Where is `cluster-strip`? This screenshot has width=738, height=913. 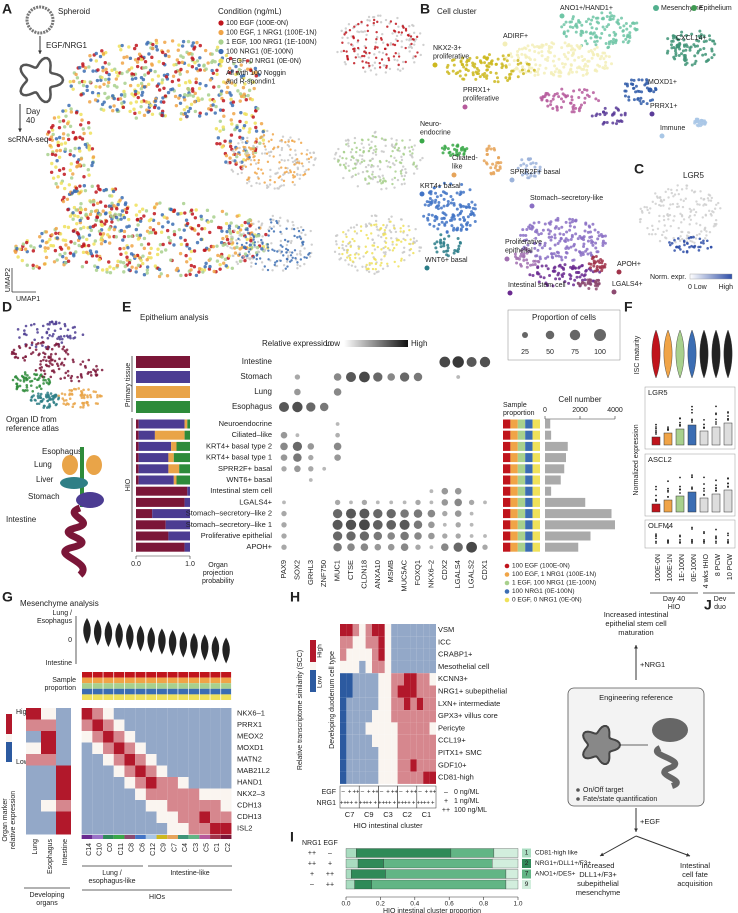 cluster-strip is located at coordinates (205, 837).